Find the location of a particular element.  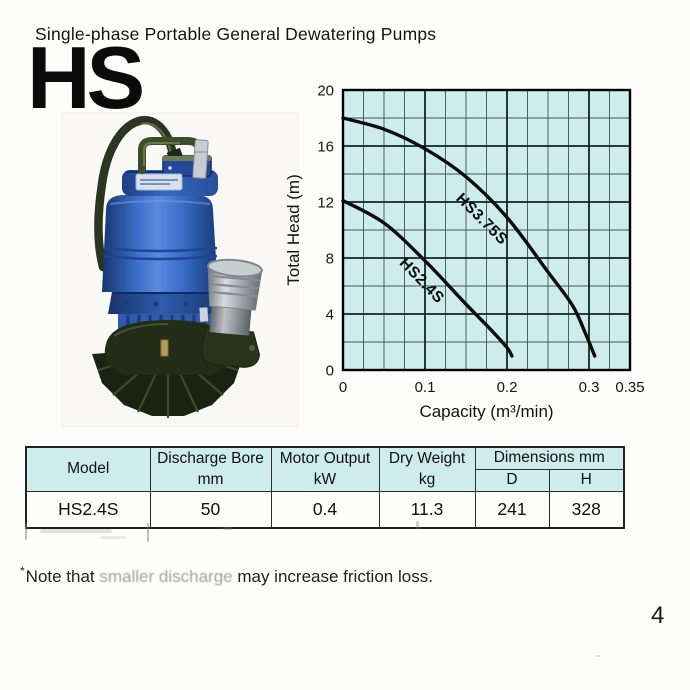

col-header-discharge-bore: Discharge Bore mm is located at coordinates (210, 469).